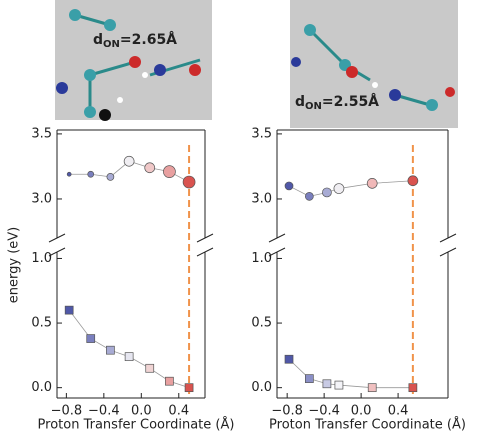 Image resolution: width=481 pixels, height=441 pixels. Describe the element at coordinates (14, 265) in the screenshot. I see `y-axis-label: energy (eV)` at that location.